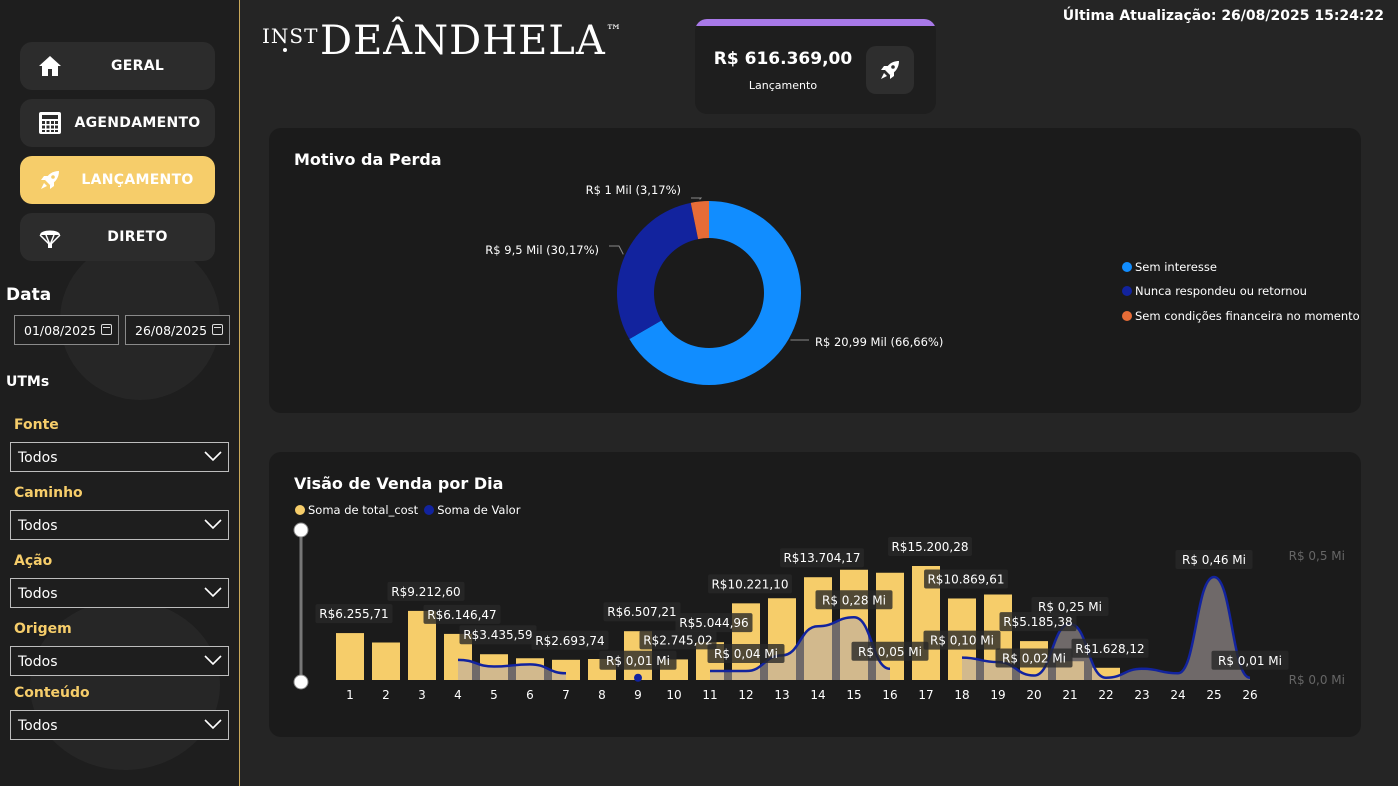  I want to click on legend-item: Sem condições financeira no momento, so click(1241, 316).